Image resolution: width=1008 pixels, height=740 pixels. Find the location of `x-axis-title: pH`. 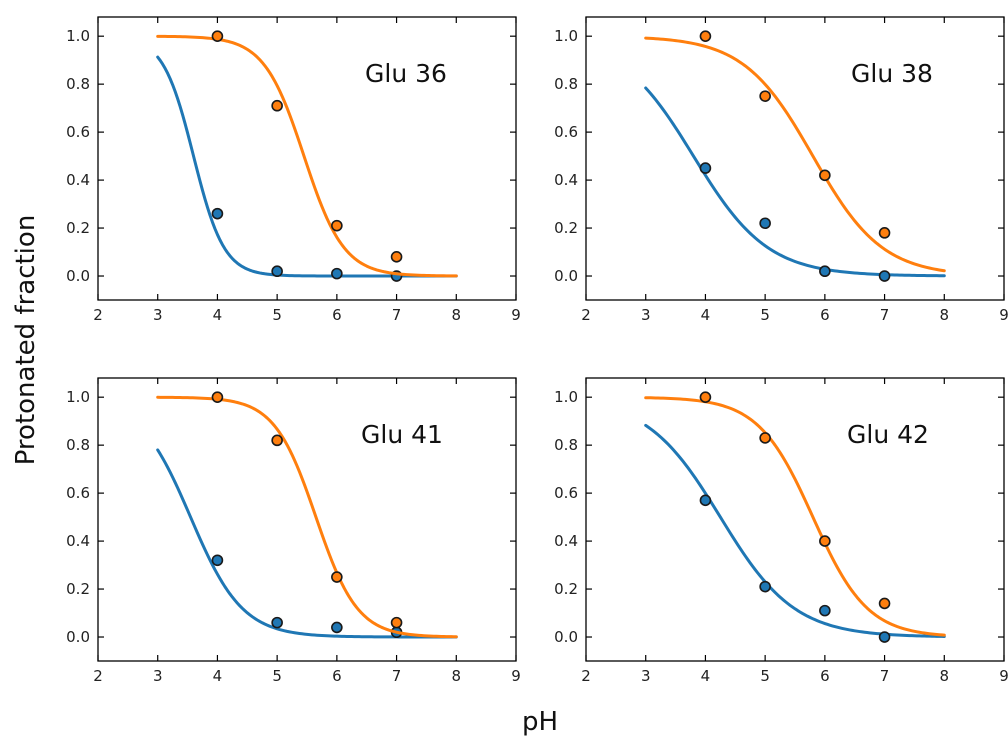

x-axis-title: pH is located at coordinates (540, 722).